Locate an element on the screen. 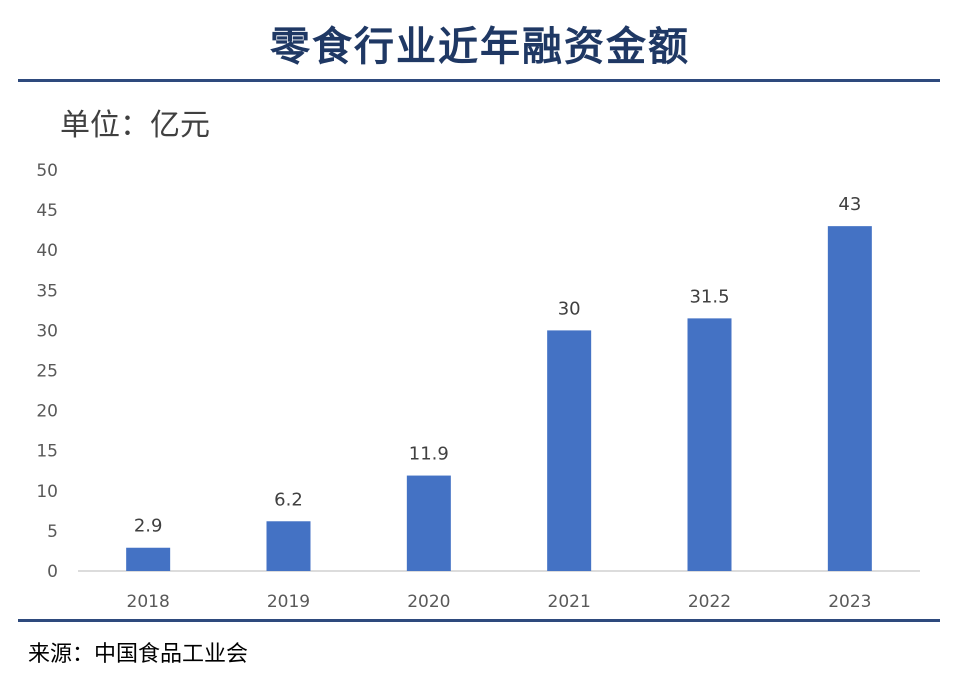 Image resolution: width=960 pixels, height=680 pixels. y-tick-label: 0 is located at coordinates (52, 572).